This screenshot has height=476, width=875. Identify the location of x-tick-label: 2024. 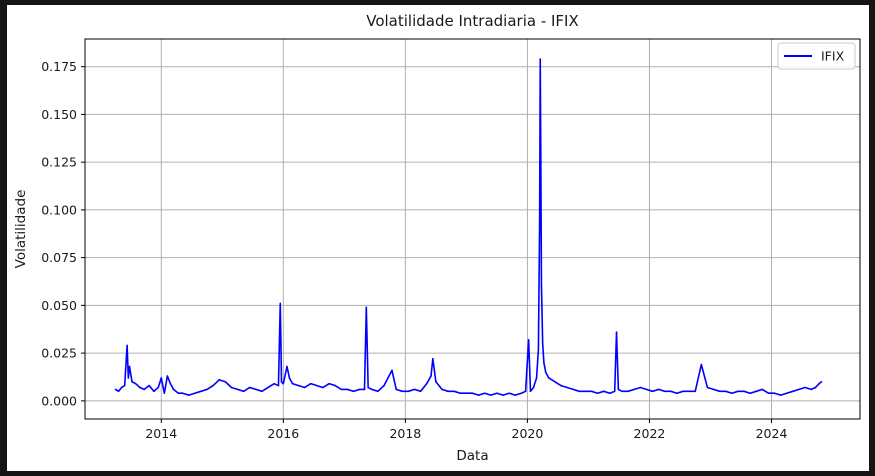
(772, 433).